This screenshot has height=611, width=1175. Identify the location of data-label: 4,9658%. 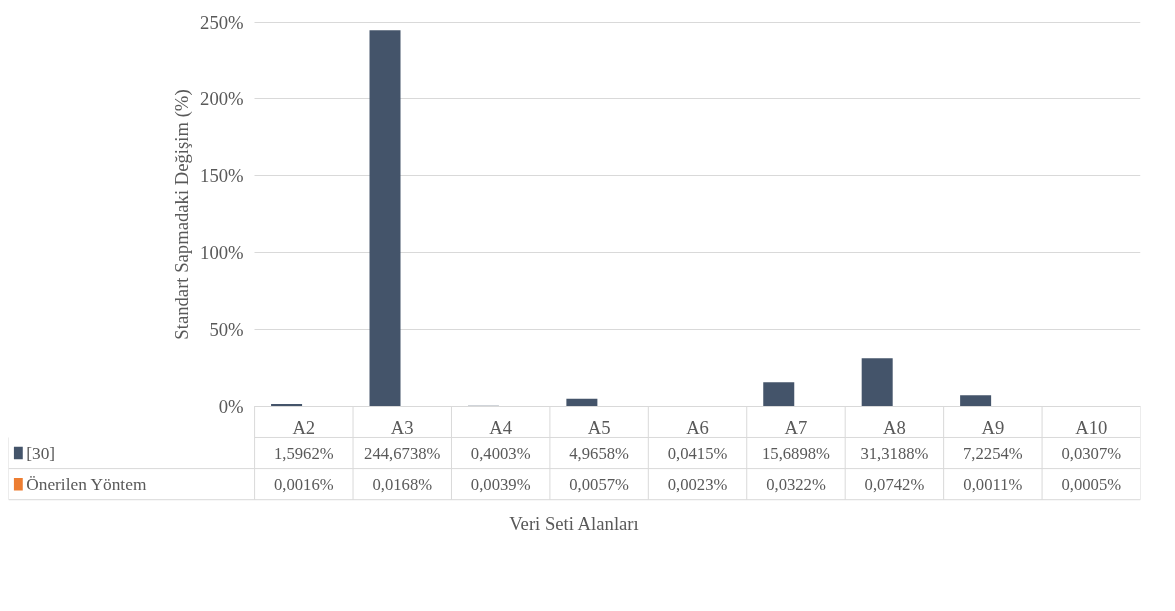
(599, 453).